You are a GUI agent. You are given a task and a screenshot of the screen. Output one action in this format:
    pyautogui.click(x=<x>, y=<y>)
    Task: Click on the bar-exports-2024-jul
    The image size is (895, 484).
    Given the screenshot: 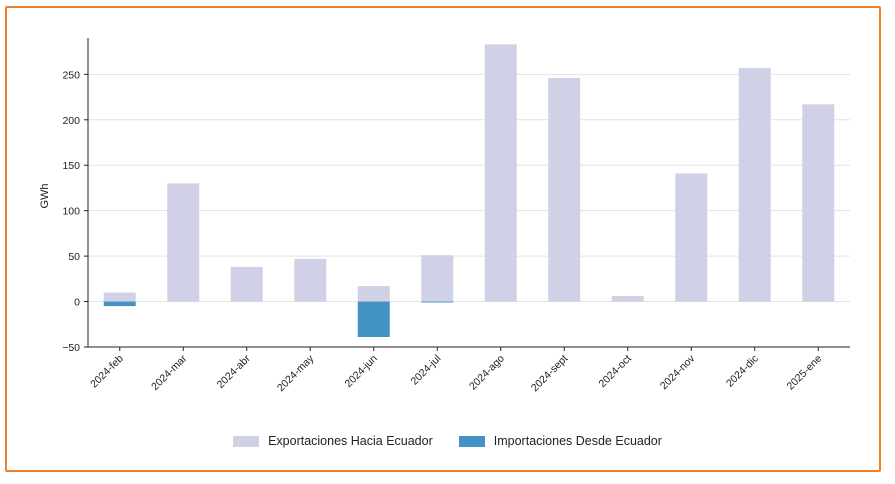 What is the action you would take?
    pyautogui.click(x=437, y=278)
    